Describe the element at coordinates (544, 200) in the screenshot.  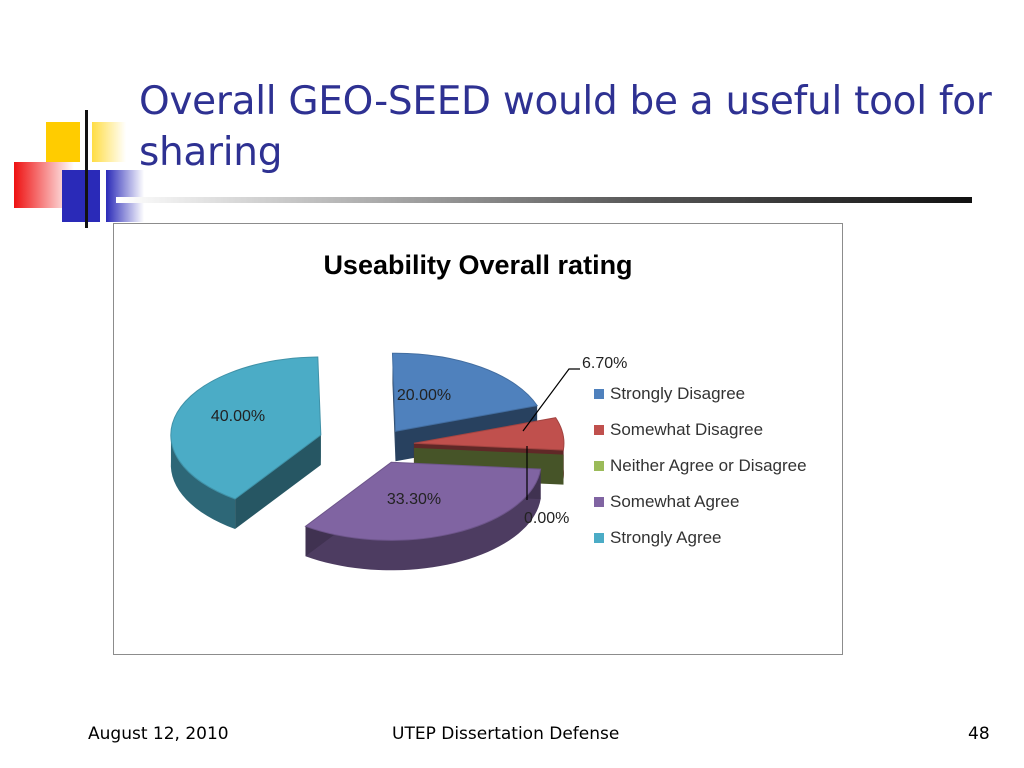
I see `title-divider` at that location.